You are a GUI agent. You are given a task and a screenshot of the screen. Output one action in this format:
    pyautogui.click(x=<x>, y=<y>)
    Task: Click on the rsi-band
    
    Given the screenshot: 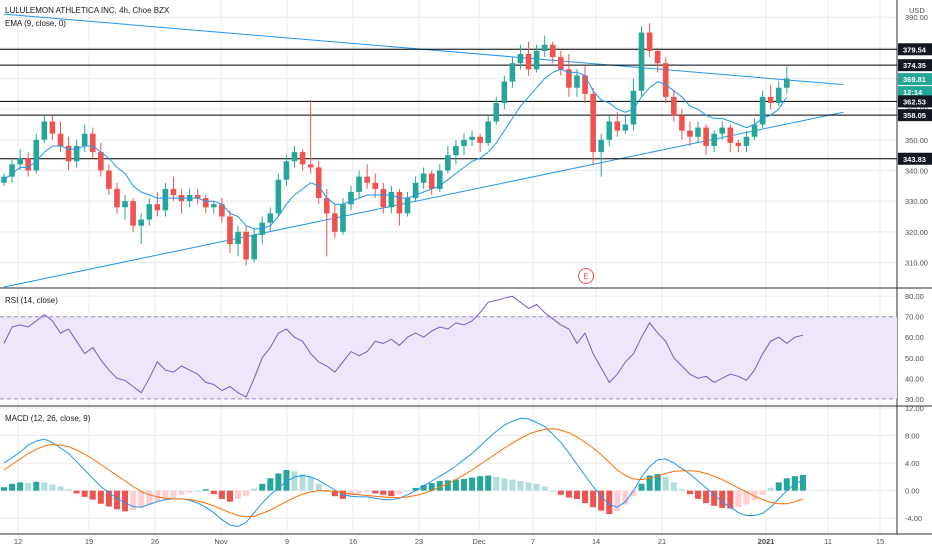 What is the action you would take?
    pyautogui.click(x=448, y=358)
    